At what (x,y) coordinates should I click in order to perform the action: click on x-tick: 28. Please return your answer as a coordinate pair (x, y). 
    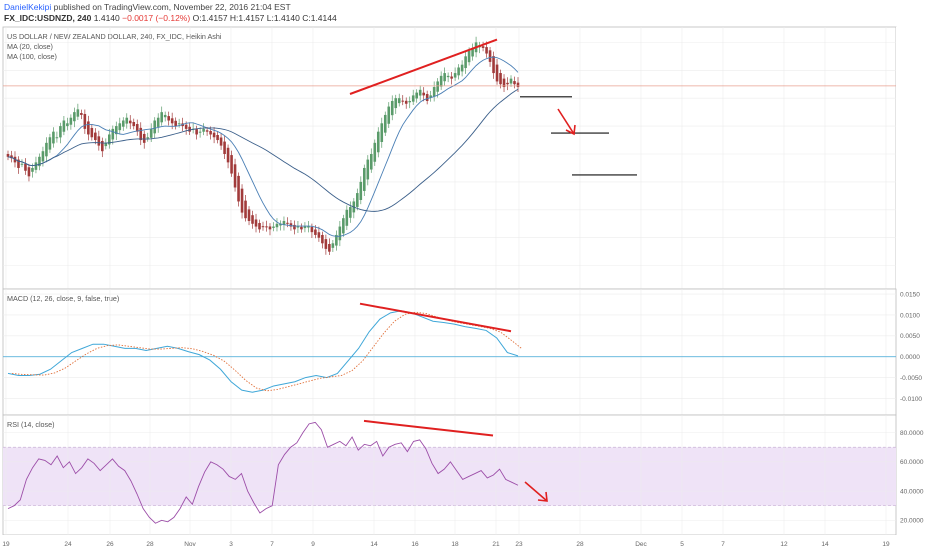
    Looking at the image, I should click on (580, 544).